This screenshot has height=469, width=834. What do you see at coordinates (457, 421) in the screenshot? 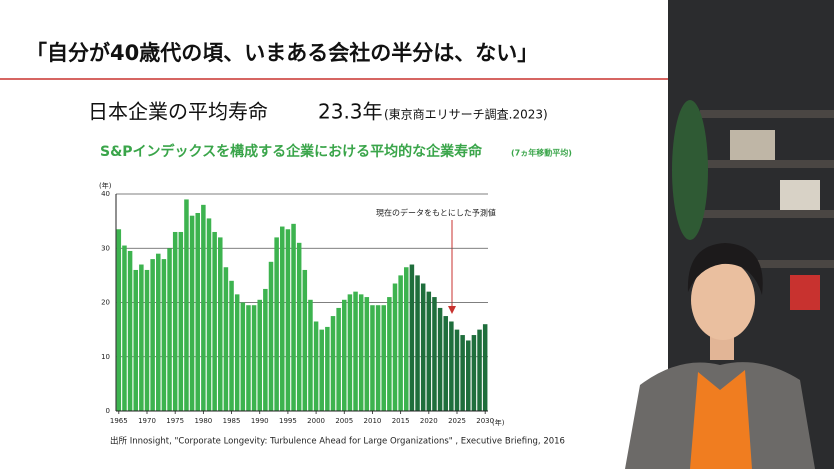
I see `x-tick-label: 2025` at bounding box center [457, 421].